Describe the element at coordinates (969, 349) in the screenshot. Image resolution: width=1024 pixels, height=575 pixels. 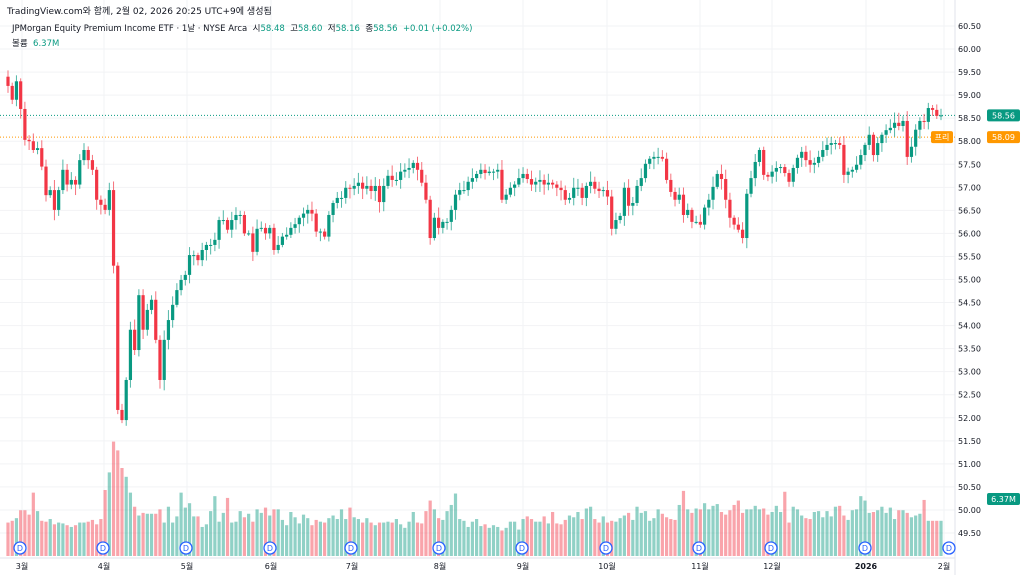
I see `y-tick-label: 53.50` at that location.